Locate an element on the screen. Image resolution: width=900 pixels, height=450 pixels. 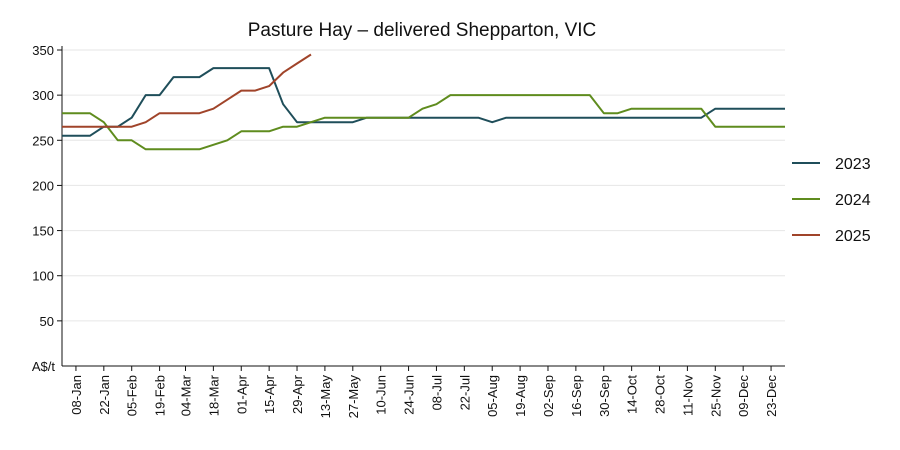
y-tick-label: 150 is located at coordinates (43, 231).